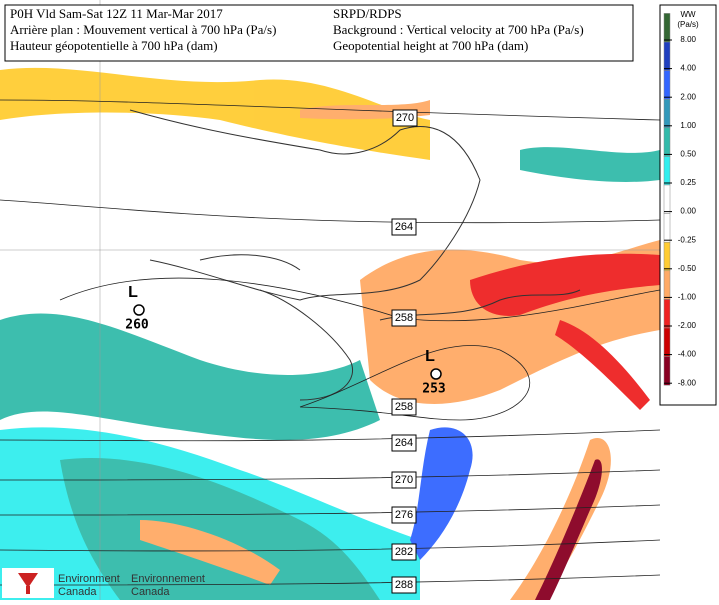 The height and width of the screenshot is (605, 719). What do you see at coordinates (430, 45) in the screenshot?
I see `header-line: Geopotential height at 700 hPa (dam)` at bounding box center [430, 45].